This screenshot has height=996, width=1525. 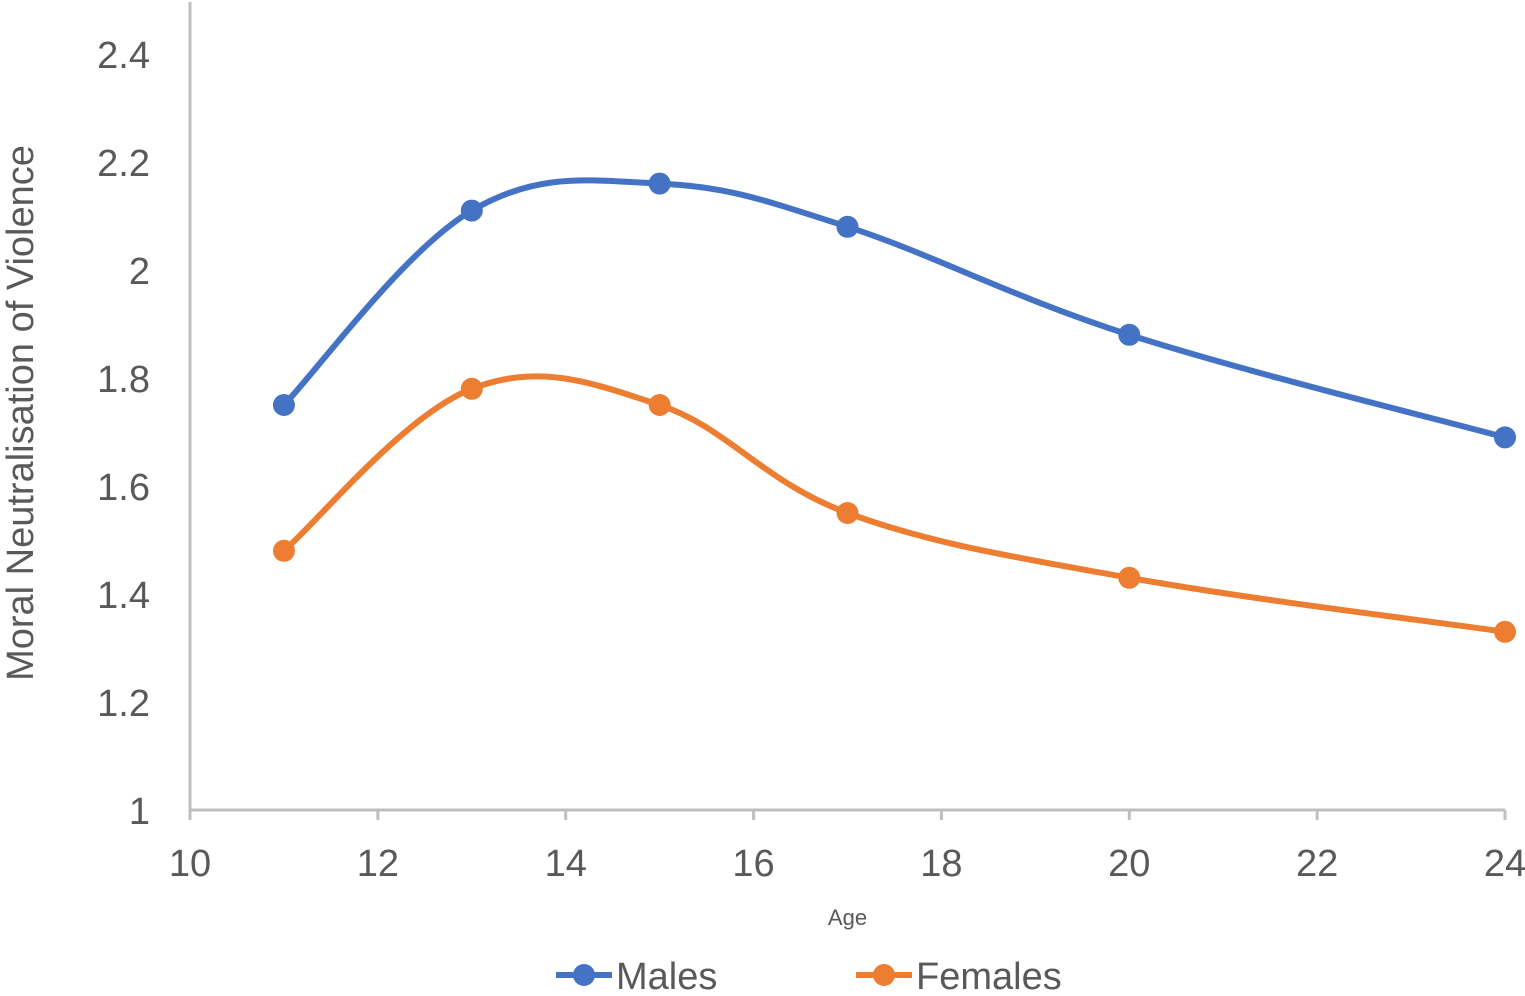 What do you see at coordinates (123, 434) in the screenshot?
I see `y-axis-ticks: 1 1.2 1.4 1.6 1.8 2 2.2 2.4` at bounding box center [123, 434].